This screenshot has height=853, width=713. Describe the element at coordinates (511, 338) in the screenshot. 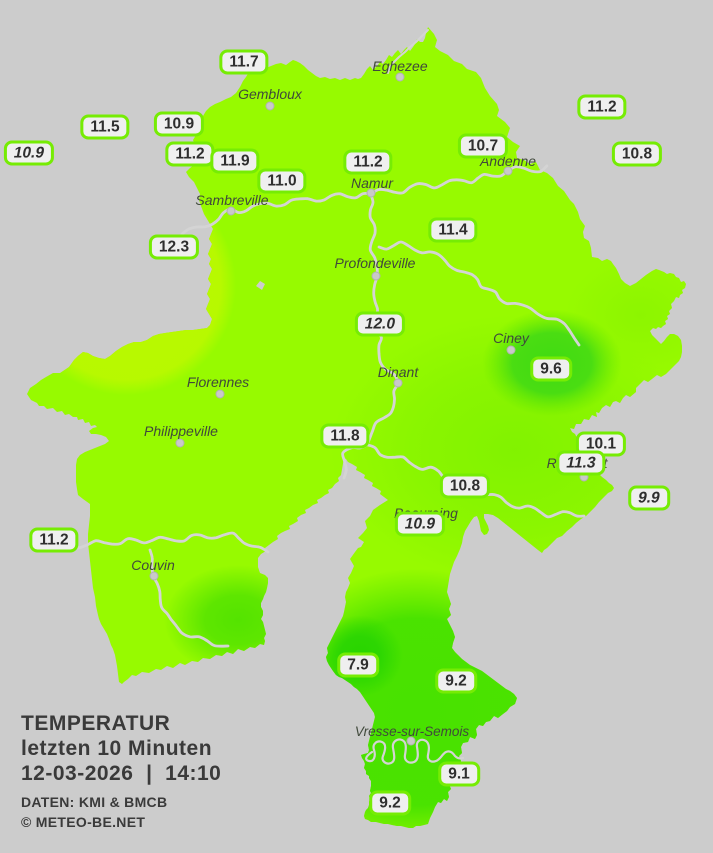

I see `svg-text: Ciney` at that location.